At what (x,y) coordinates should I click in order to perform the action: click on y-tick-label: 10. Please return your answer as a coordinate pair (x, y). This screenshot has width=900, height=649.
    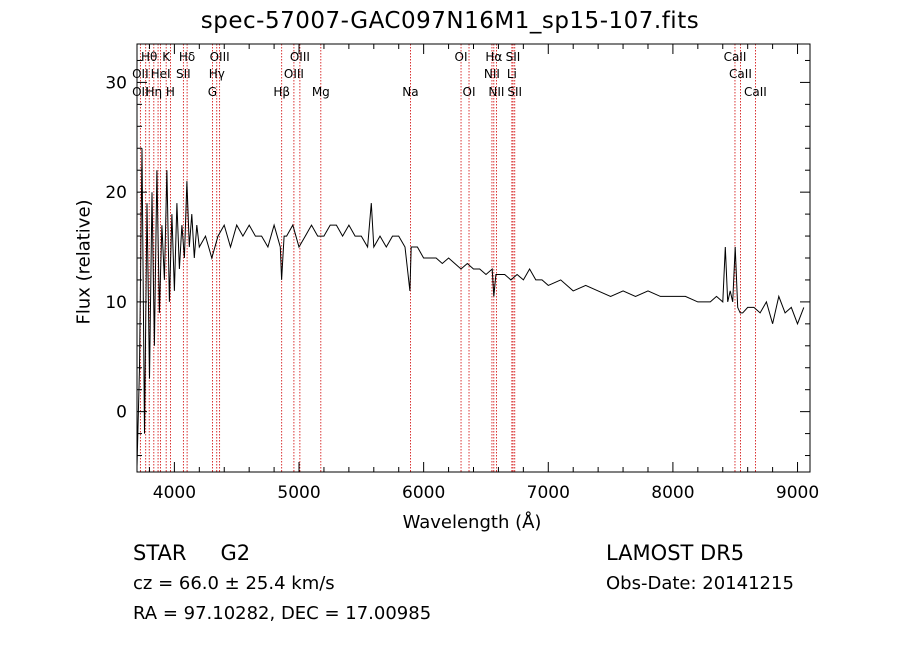
    Looking at the image, I should click on (116, 303).